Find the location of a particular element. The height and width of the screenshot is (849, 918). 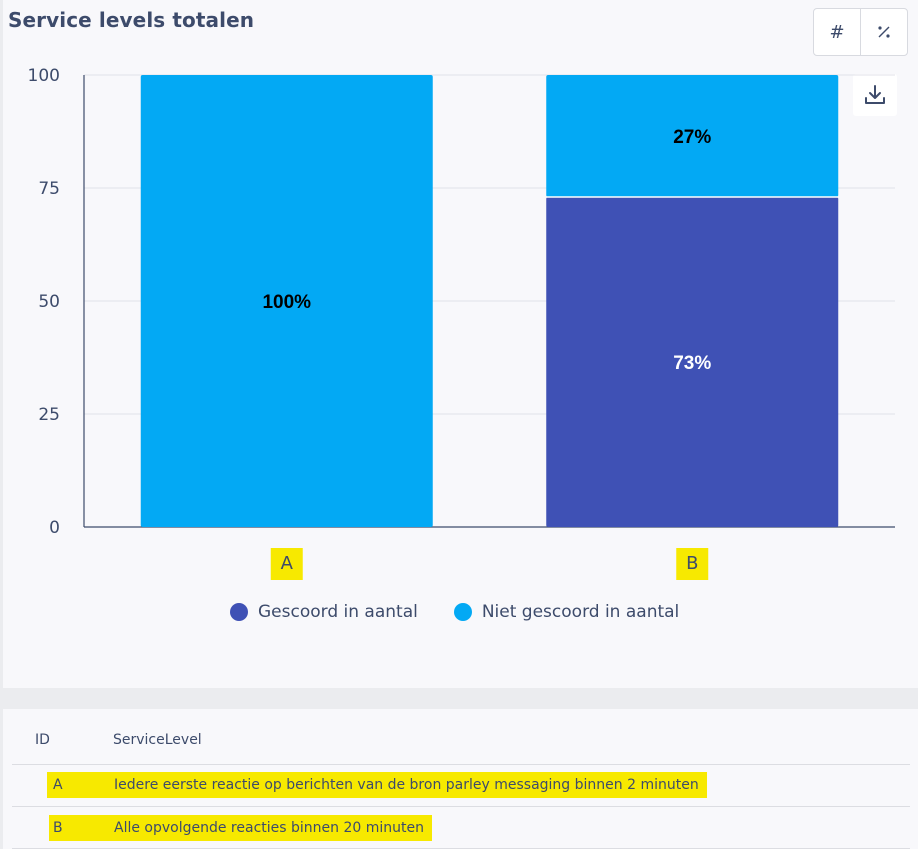

x-tick-label: A is located at coordinates (287, 563).